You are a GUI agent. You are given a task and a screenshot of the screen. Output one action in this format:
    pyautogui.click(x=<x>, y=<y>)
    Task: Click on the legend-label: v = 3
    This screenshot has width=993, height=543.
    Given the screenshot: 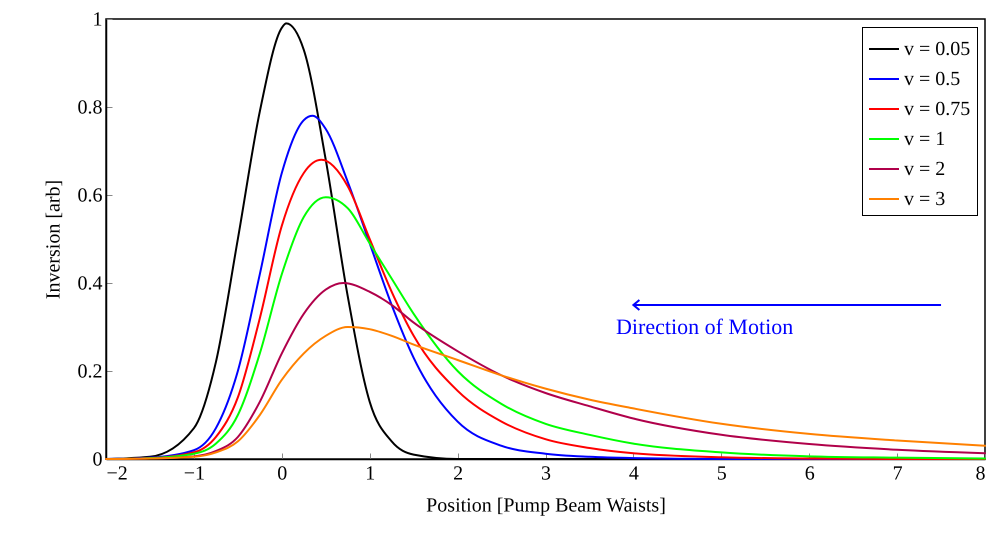 What is the action you would take?
    pyautogui.click(x=925, y=199)
    